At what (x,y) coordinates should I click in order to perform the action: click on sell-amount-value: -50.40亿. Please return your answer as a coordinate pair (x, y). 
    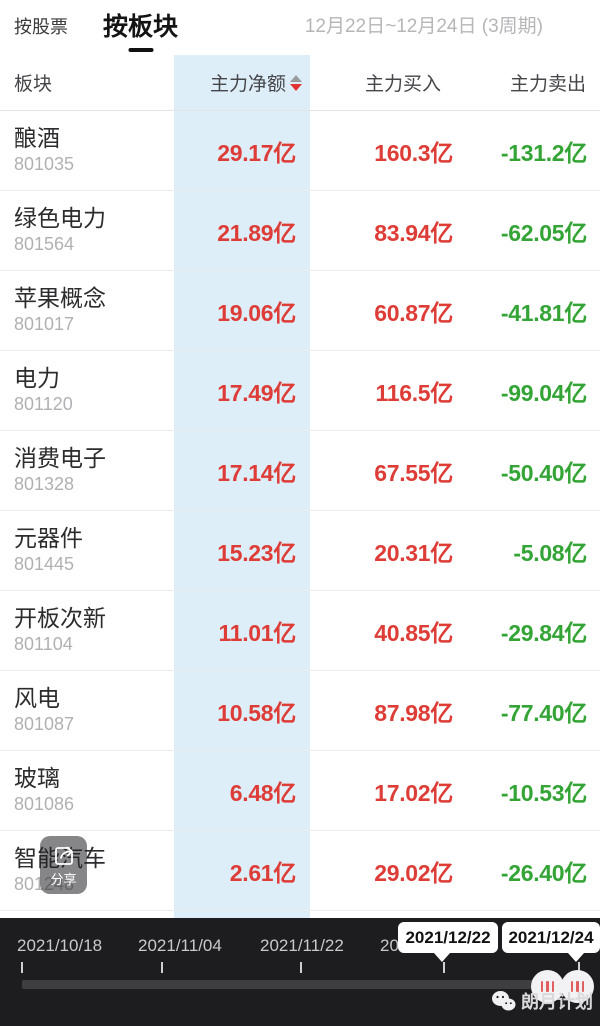
    Looking at the image, I should click on (543, 472).